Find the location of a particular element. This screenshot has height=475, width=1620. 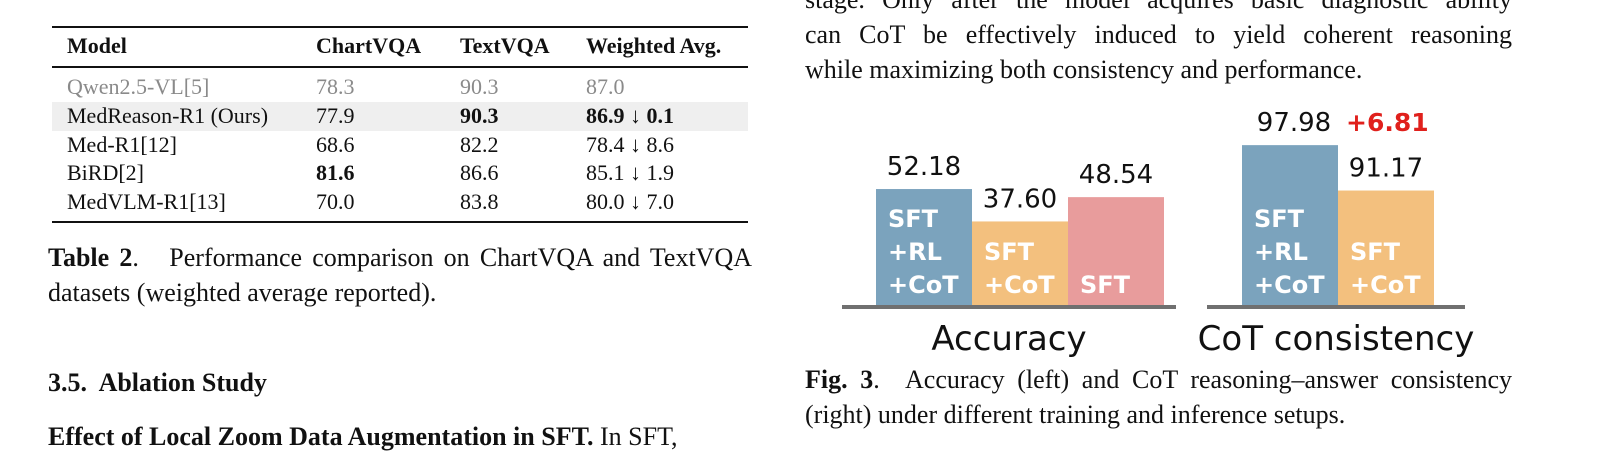

table-cell: 77.9 is located at coordinates (335, 115).